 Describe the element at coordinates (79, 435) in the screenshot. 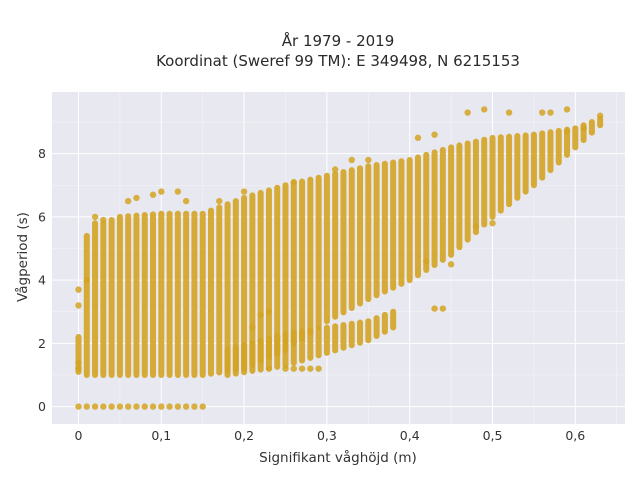

I see `x-tick-label: 0` at that location.